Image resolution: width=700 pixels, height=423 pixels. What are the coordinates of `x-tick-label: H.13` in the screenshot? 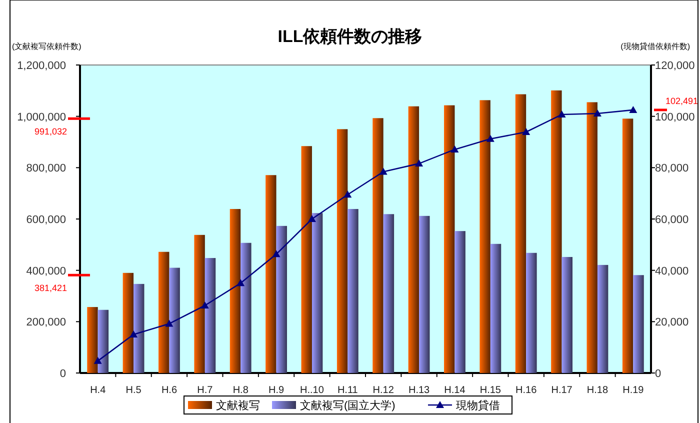 It's located at (419, 390).